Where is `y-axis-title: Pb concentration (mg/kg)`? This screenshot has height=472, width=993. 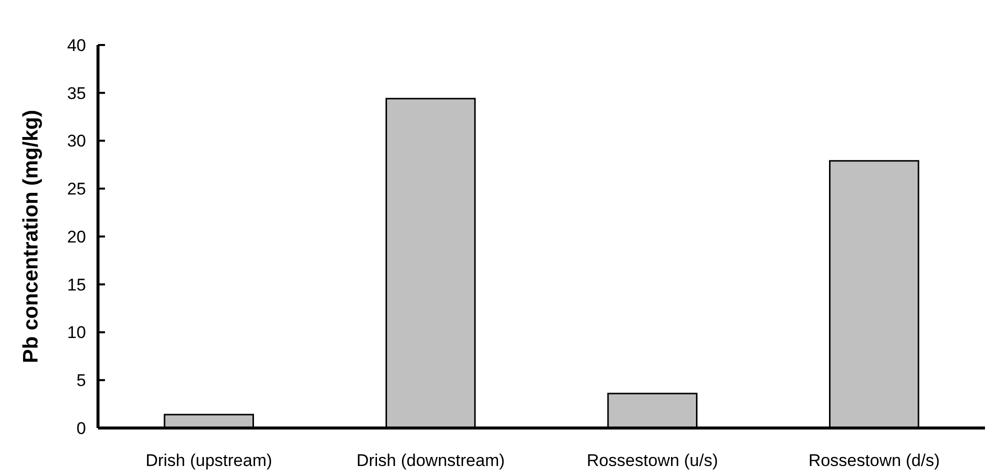 y-axis-title: Pb concentration (mg/kg) is located at coordinates (30, 237).